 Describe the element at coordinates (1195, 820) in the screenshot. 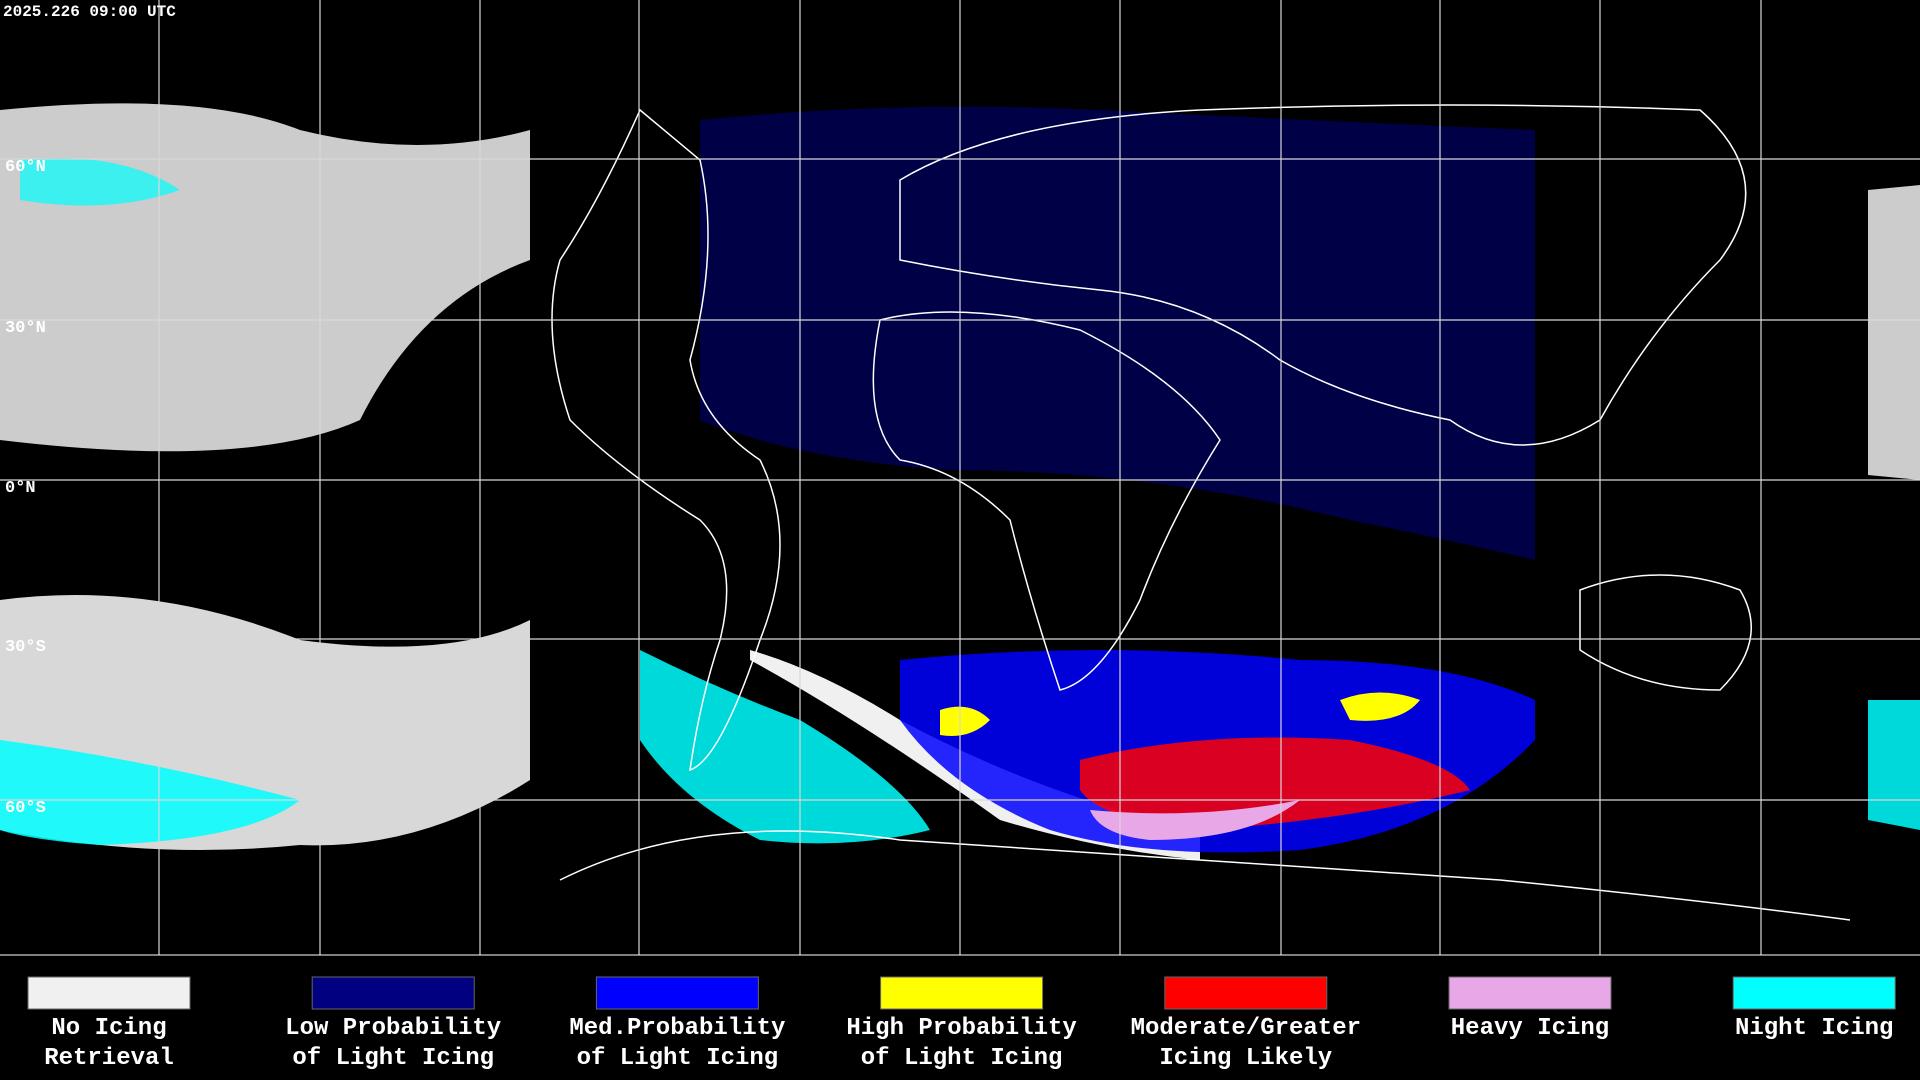

I see `heavy-icing-area` at that location.